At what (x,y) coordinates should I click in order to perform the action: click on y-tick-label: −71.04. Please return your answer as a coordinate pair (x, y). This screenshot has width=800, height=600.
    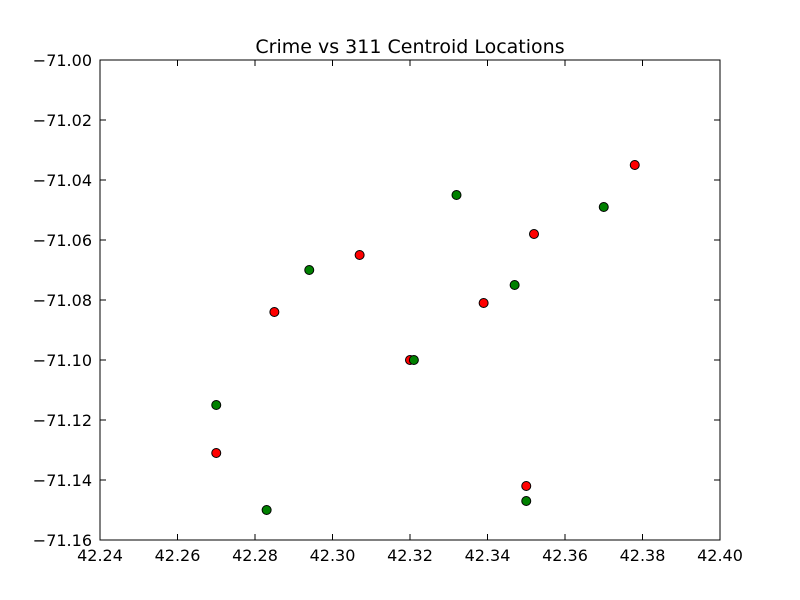
    Looking at the image, I should click on (62, 180).